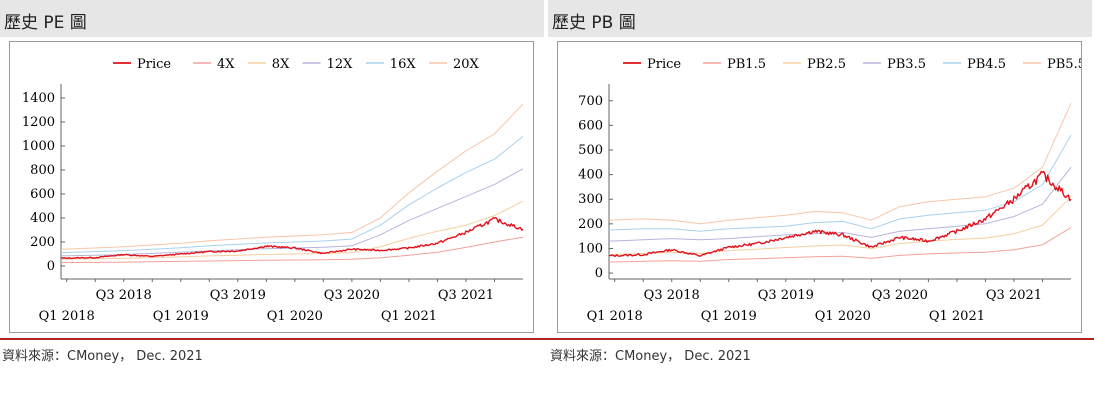 Image resolution: width=1094 pixels, height=417 pixels. I want to click on pe-series-12x, so click(292, 212).